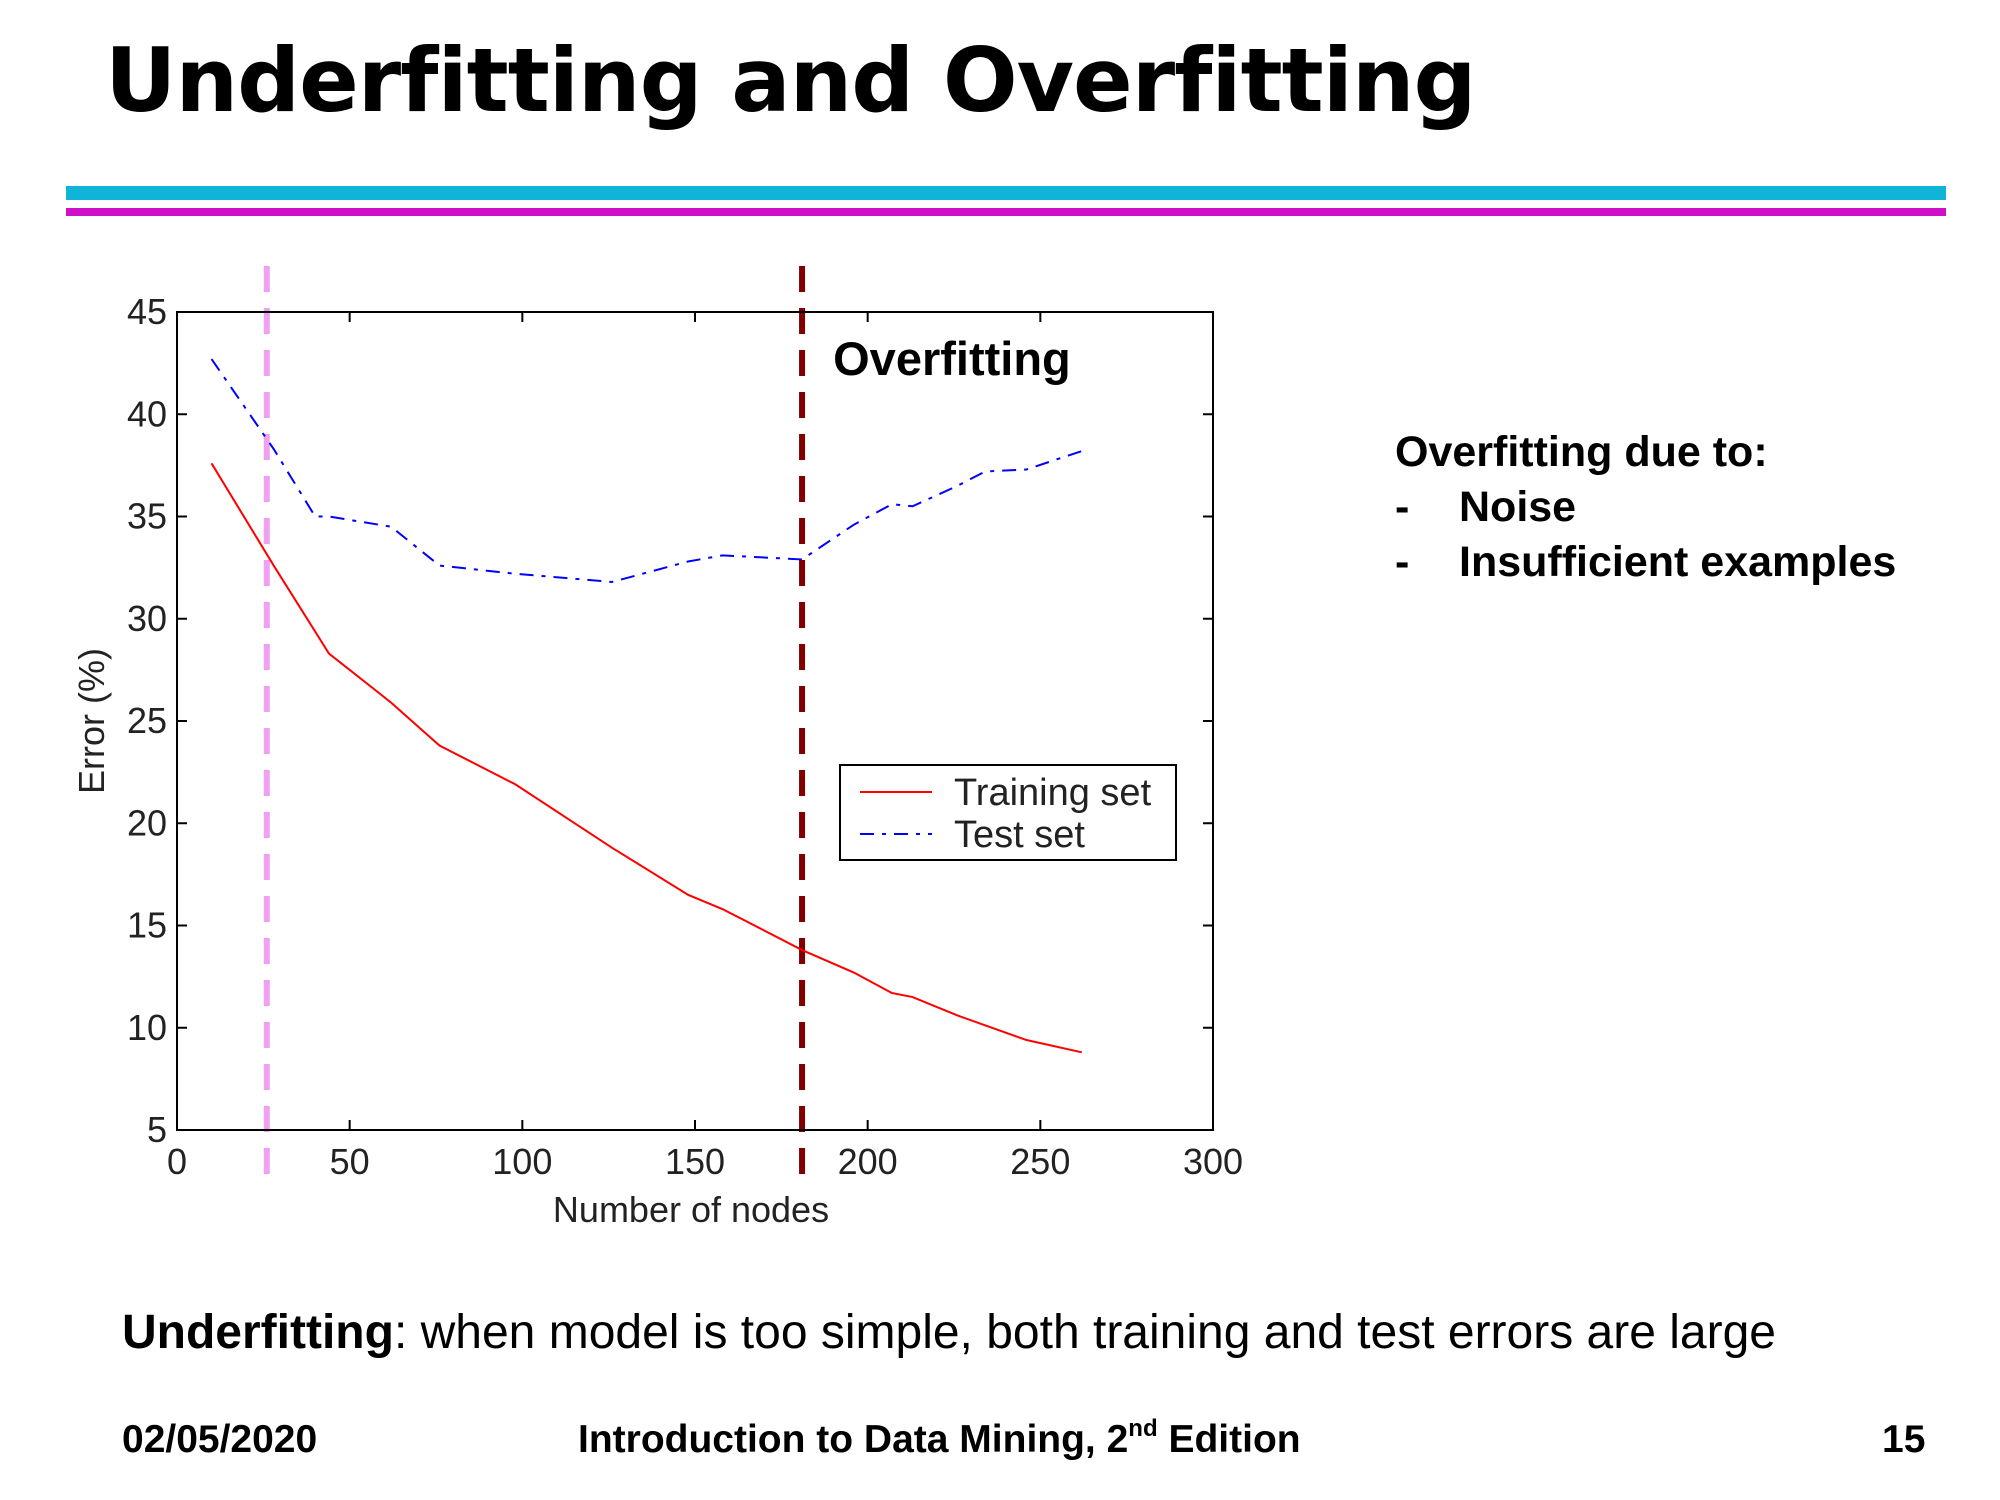  What do you see at coordinates (691, 1209) in the screenshot?
I see `x-axis-label: Number of nodes` at bounding box center [691, 1209].